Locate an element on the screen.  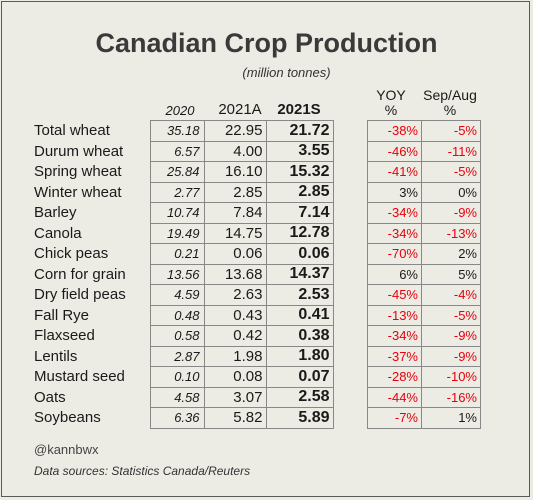
value-2021a: 2.63 is located at coordinates (235, 295).